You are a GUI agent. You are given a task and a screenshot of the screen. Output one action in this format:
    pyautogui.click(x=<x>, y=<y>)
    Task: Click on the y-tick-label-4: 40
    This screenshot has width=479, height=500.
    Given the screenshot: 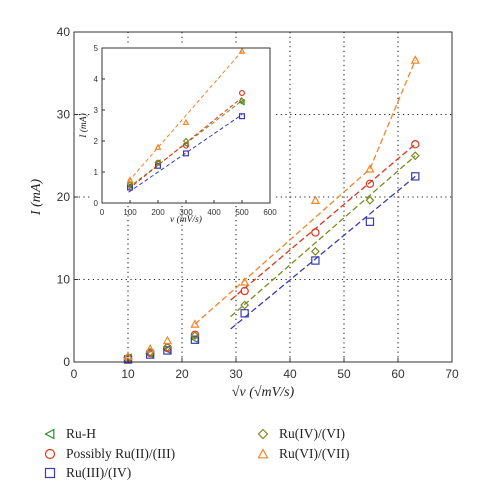 What is the action you would take?
    pyautogui.click(x=64, y=32)
    